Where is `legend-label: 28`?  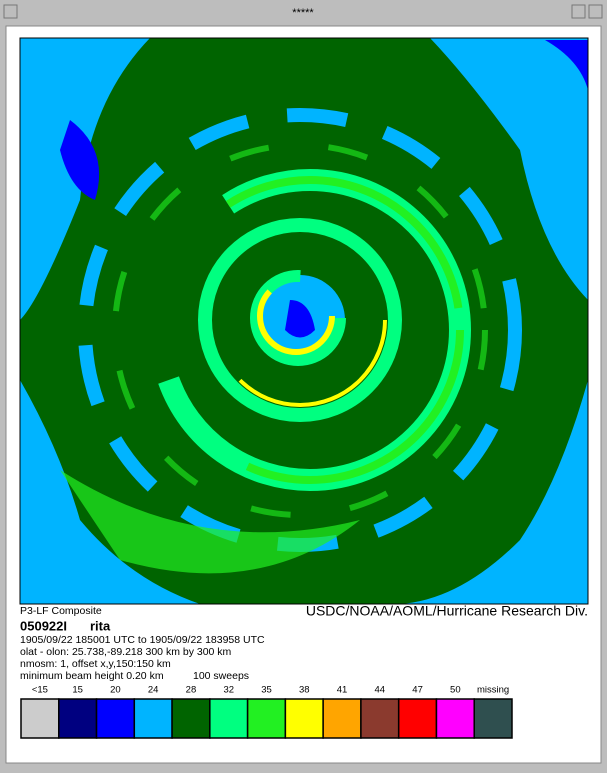
legend-label: 28 is located at coordinates (191, 690).